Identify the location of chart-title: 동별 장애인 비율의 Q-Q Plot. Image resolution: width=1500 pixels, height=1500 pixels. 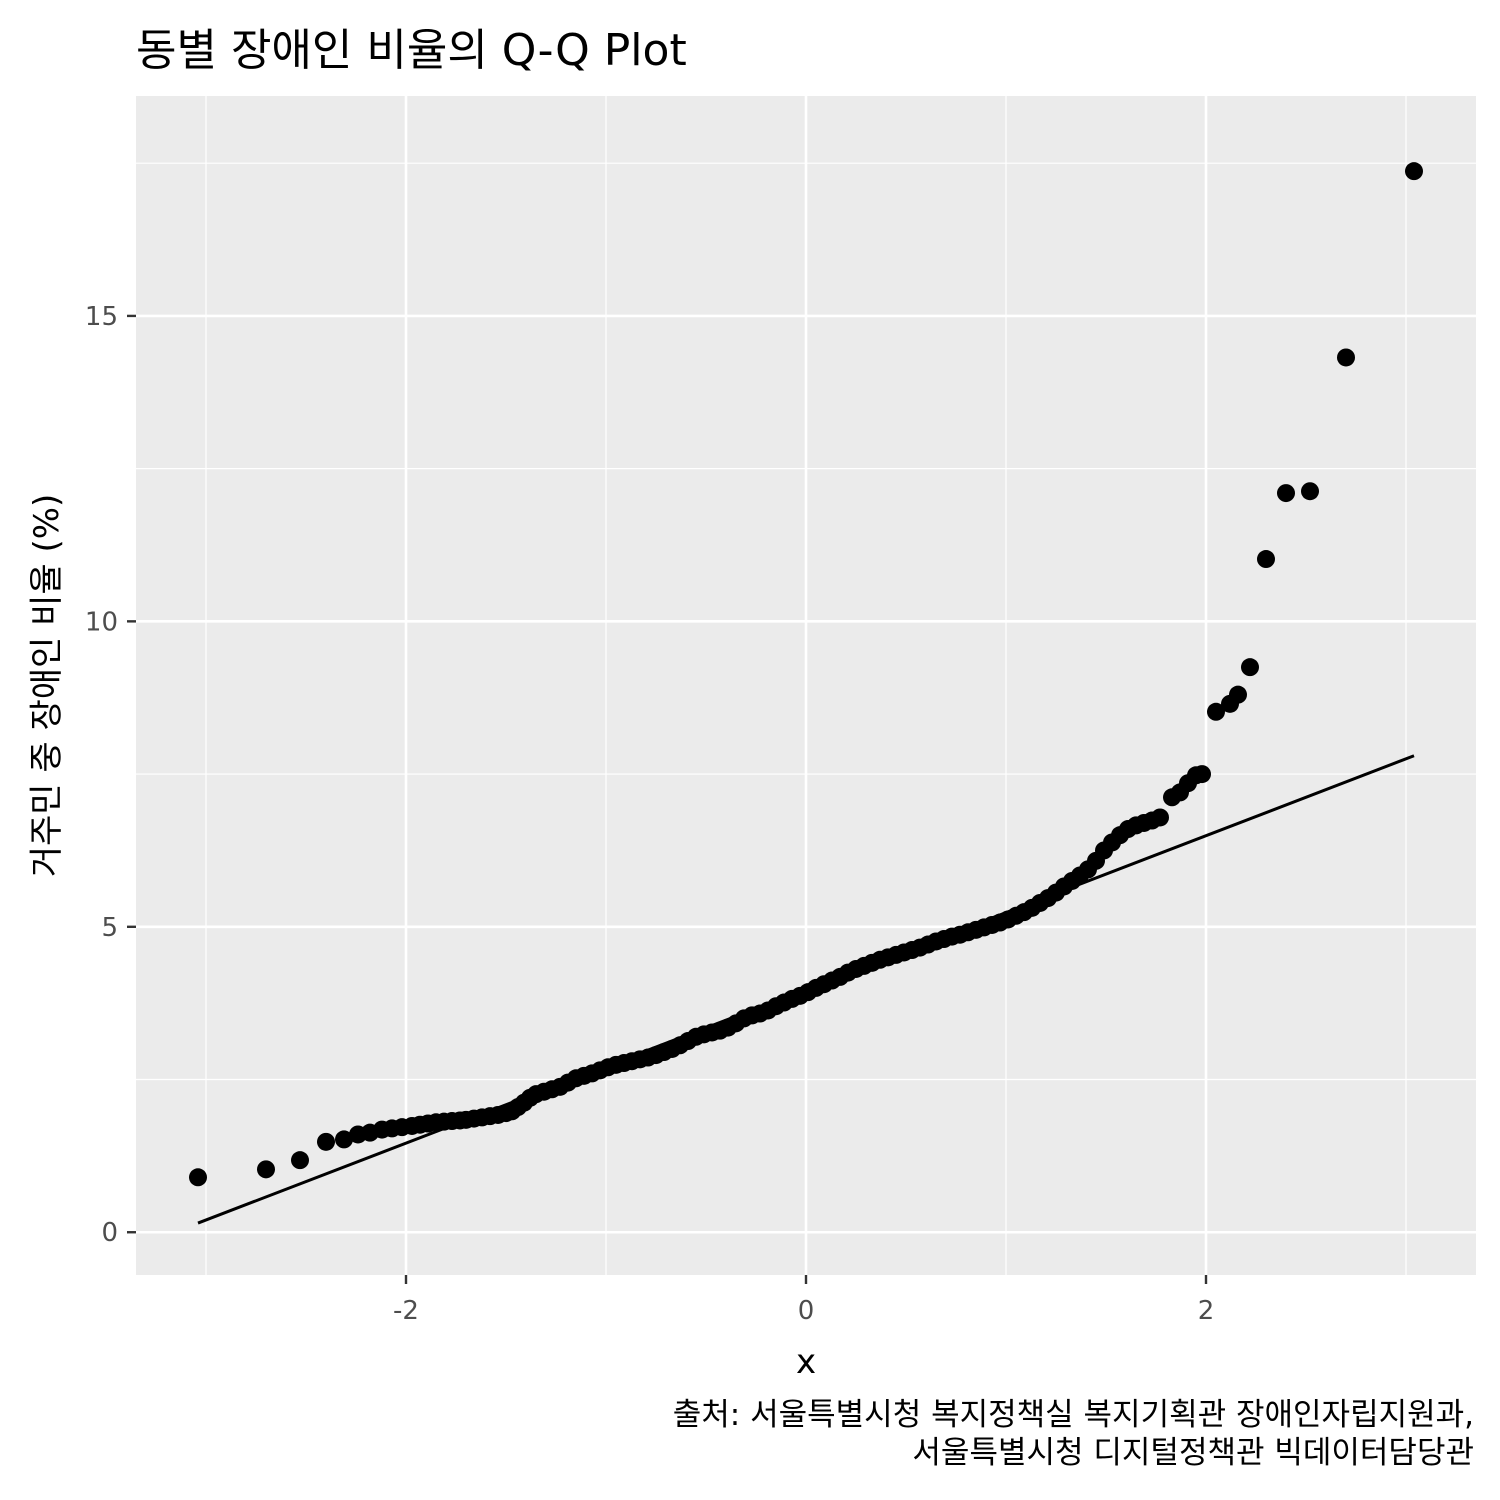
(411, 50).